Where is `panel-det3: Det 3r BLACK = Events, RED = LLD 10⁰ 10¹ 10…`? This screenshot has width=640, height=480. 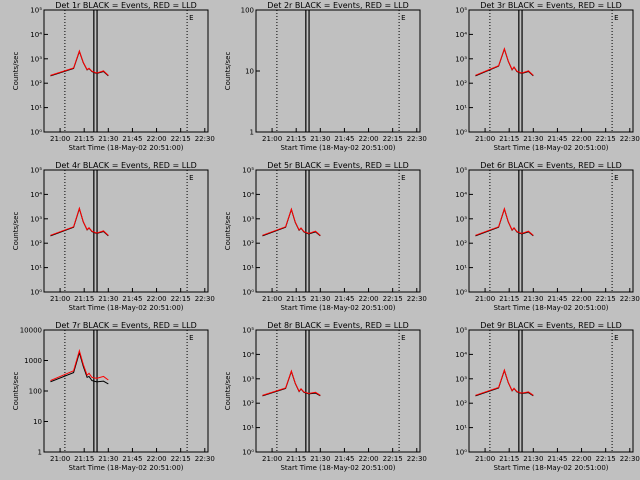
panel-det3: Det 3r BLACK = Events, RED = LLD 10⁰ 10¹ 10… is located at coordinates (547, 76).